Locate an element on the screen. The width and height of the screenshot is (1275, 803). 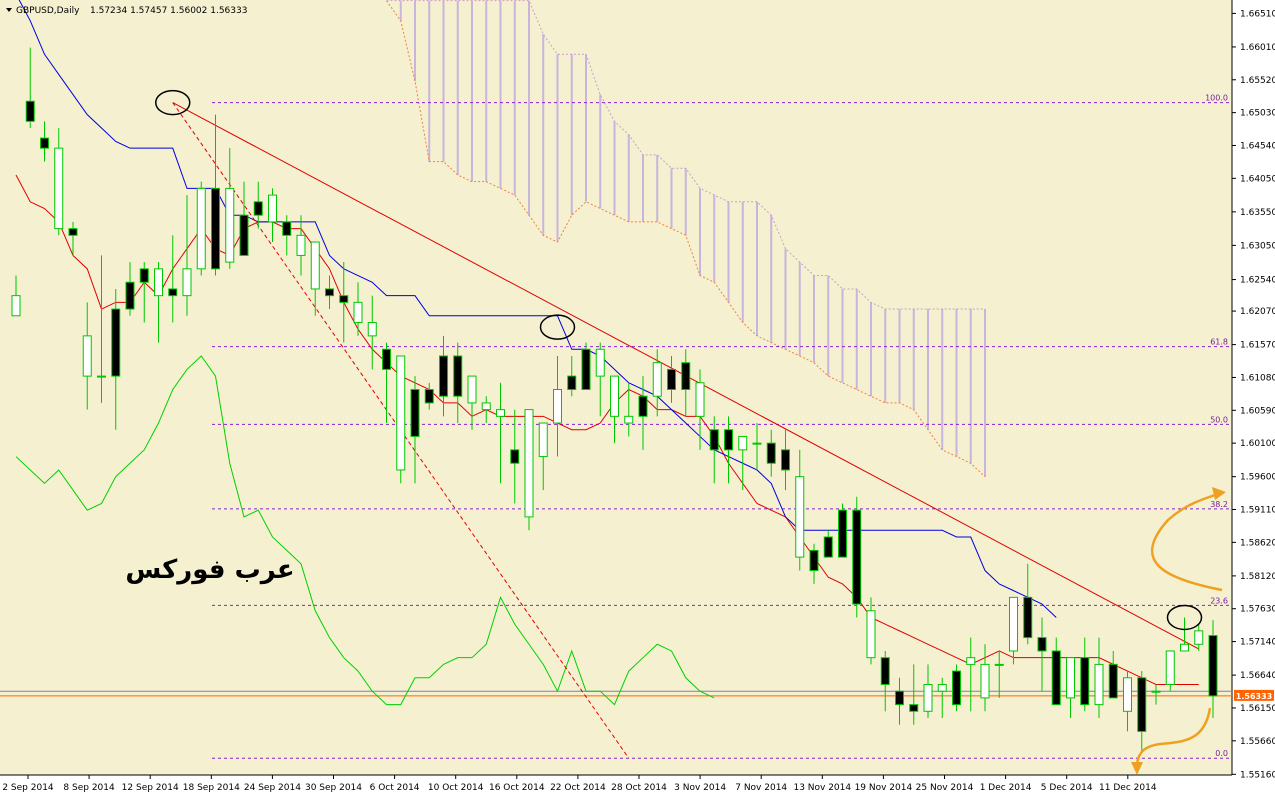
time-tick-label: 30 Sep 2014 is located at coordinates (333, 788).